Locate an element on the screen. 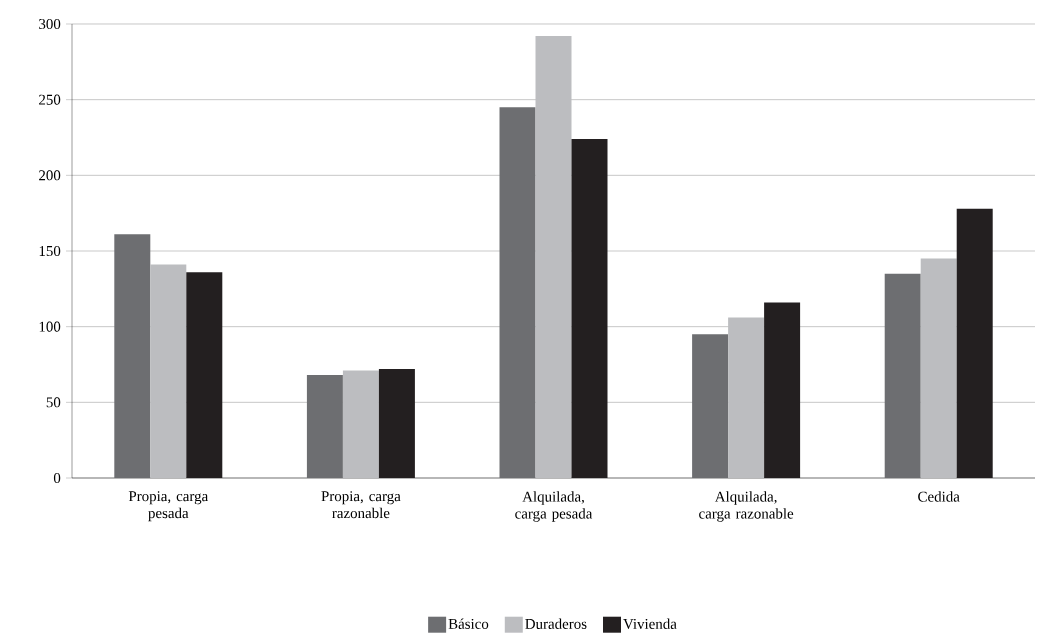 This screenshot has width=1059, height=636. legend-label: Duraderos is located at coordinates (556, 623).